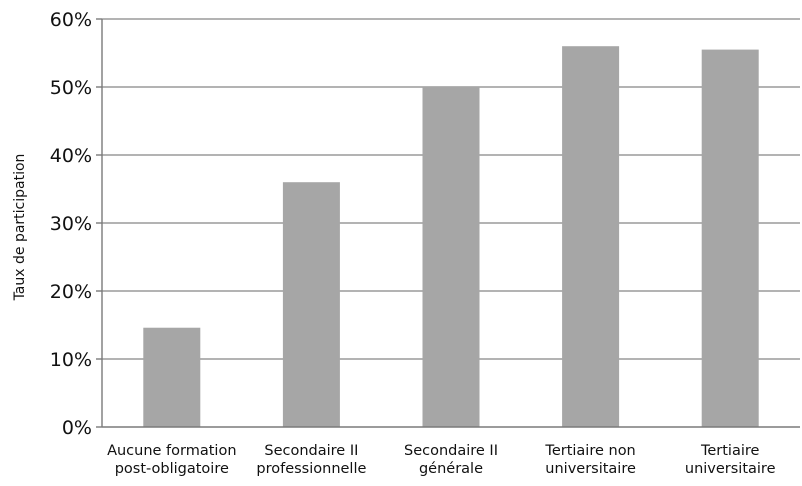  I want to click on x-tick-label: Tertiaire universitaire, so click(730, 460).